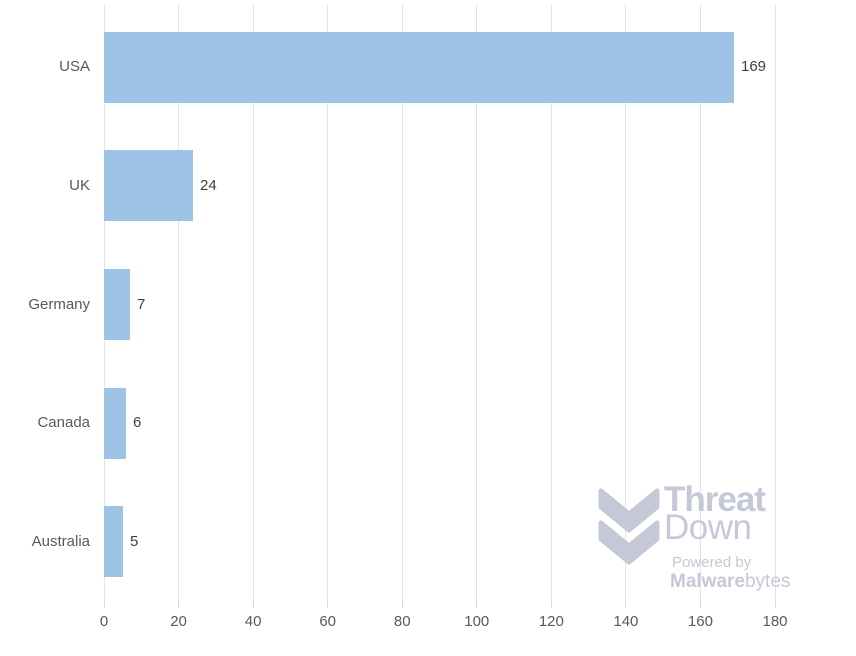  What do you see at coordinates (754, 66) in the screenshot?
I see `value-label-usa: 169` at bounding box center [754, 66].